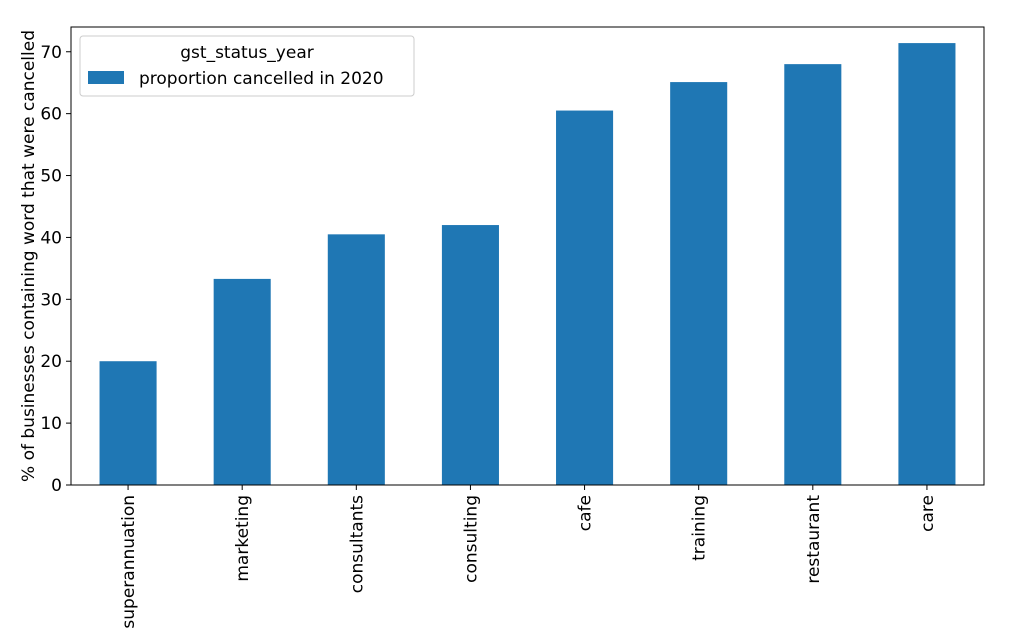  Describe the element at coordinates (55, 269) in the screenshot. I see `y-axis-ticks: 0 10 20 30 40 50 60 70` at that location.